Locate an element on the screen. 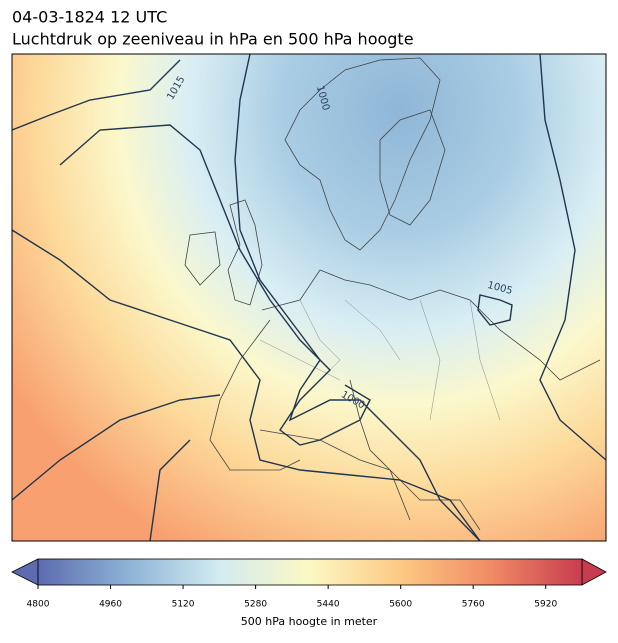 The image size is (618, 643). colorbar: 4800 4960 5120 5280 5440 5600 5760 5920 is located at coordinates (309, 584).